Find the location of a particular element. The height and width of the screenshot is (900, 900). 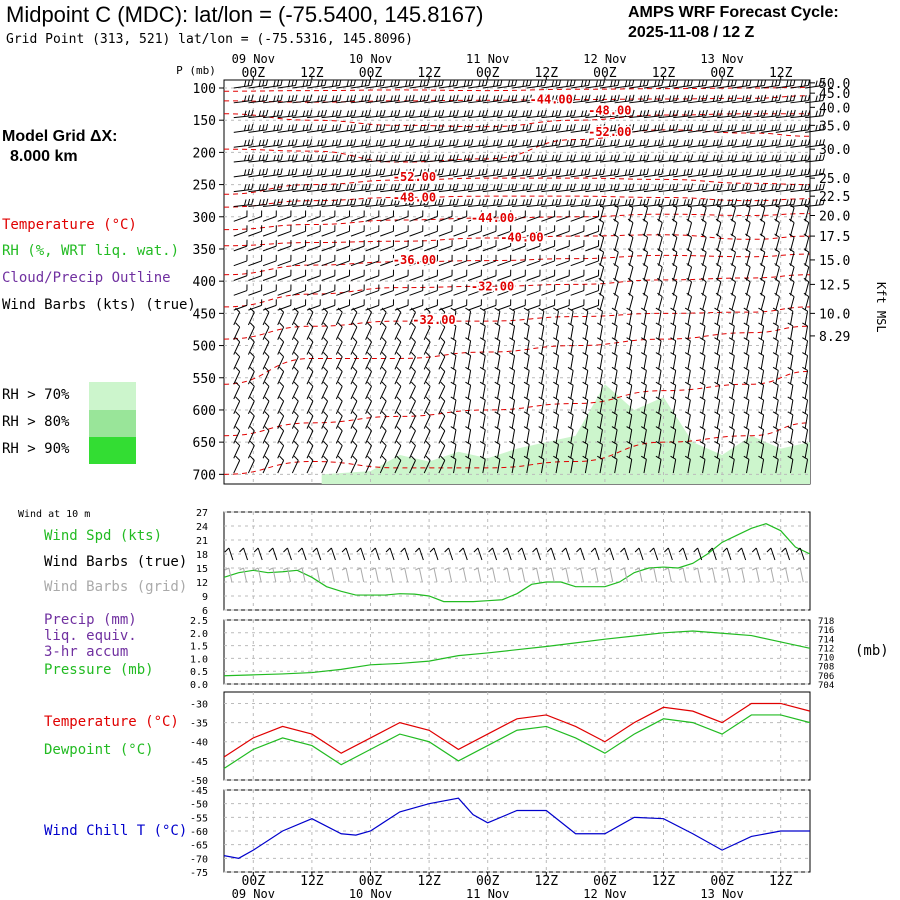

temp-panel-tick-label: -40 is located at coordinates (199, 743).